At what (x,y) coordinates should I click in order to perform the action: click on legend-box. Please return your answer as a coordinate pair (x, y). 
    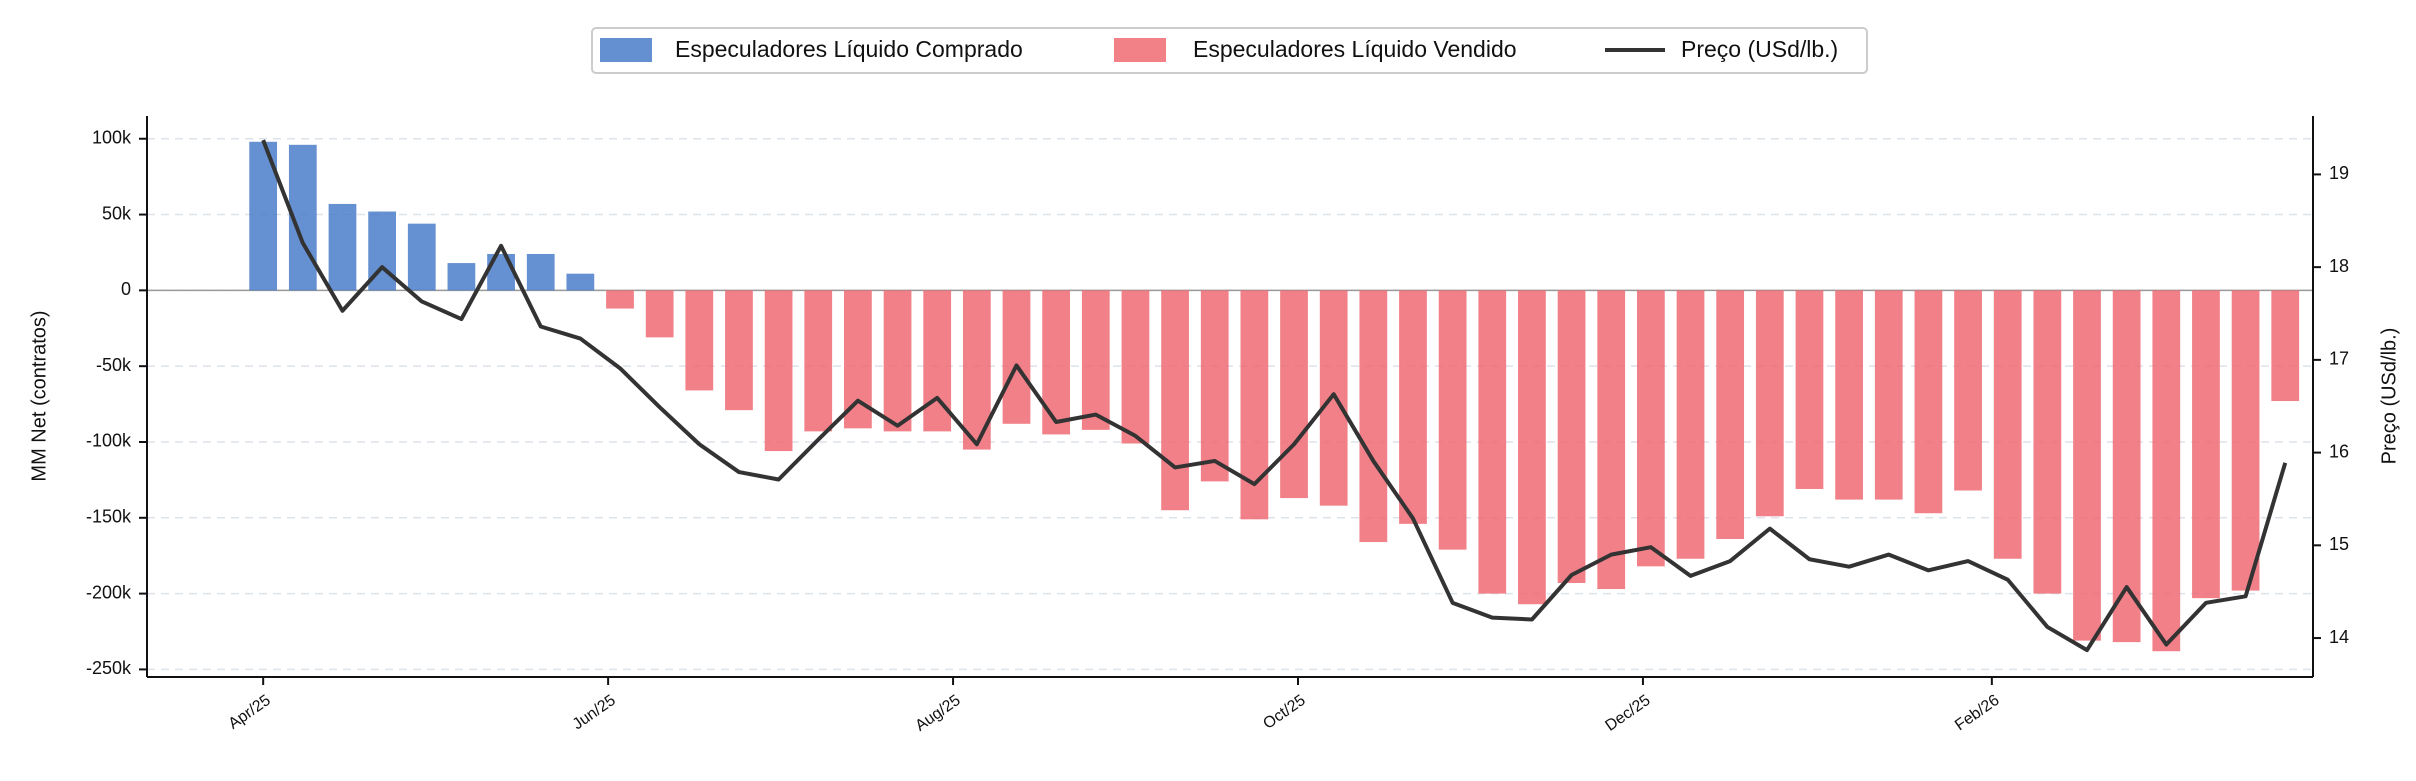
    Looking at the image, I should click on (1229, 50).